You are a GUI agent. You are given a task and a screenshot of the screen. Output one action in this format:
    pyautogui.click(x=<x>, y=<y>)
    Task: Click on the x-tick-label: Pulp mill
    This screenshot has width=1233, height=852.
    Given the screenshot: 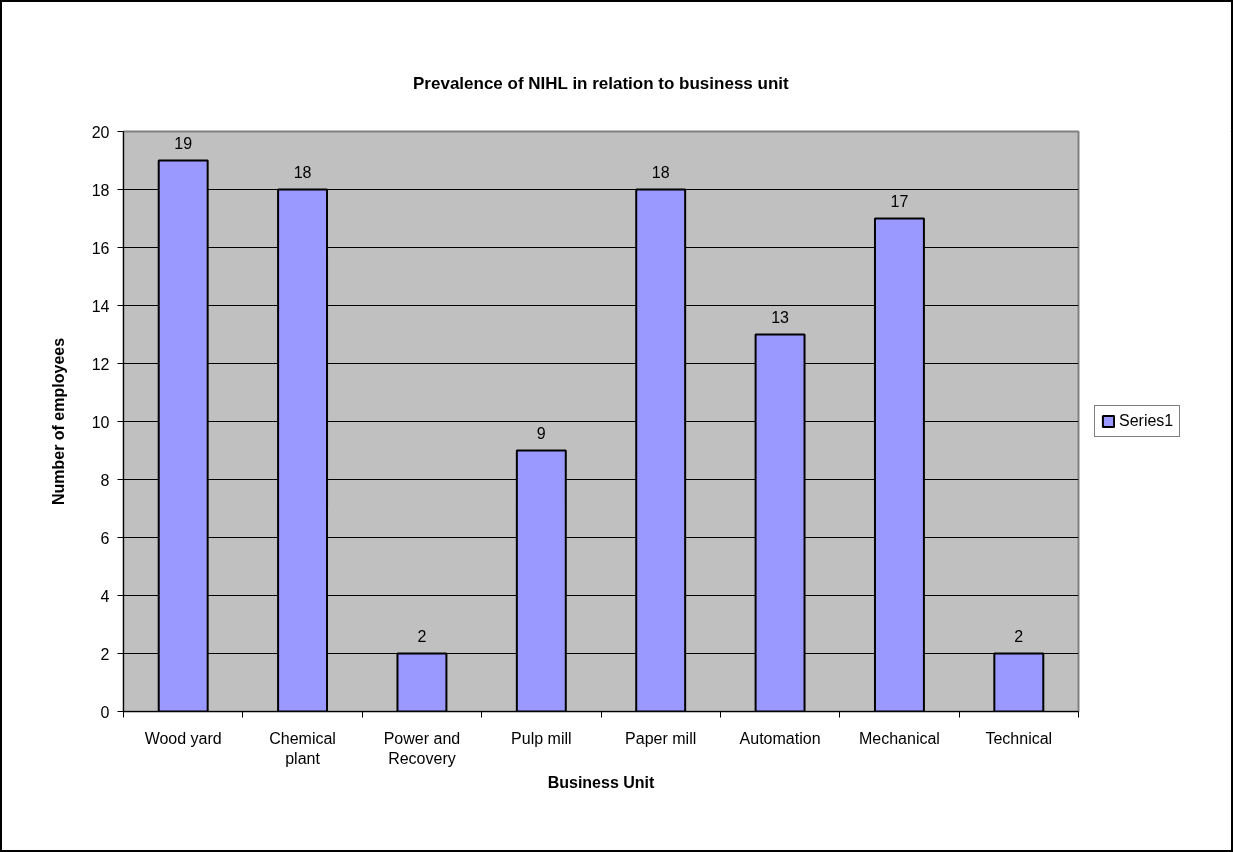 What is the action you would take?
    pyautogui.click(x=541, y=738)
    